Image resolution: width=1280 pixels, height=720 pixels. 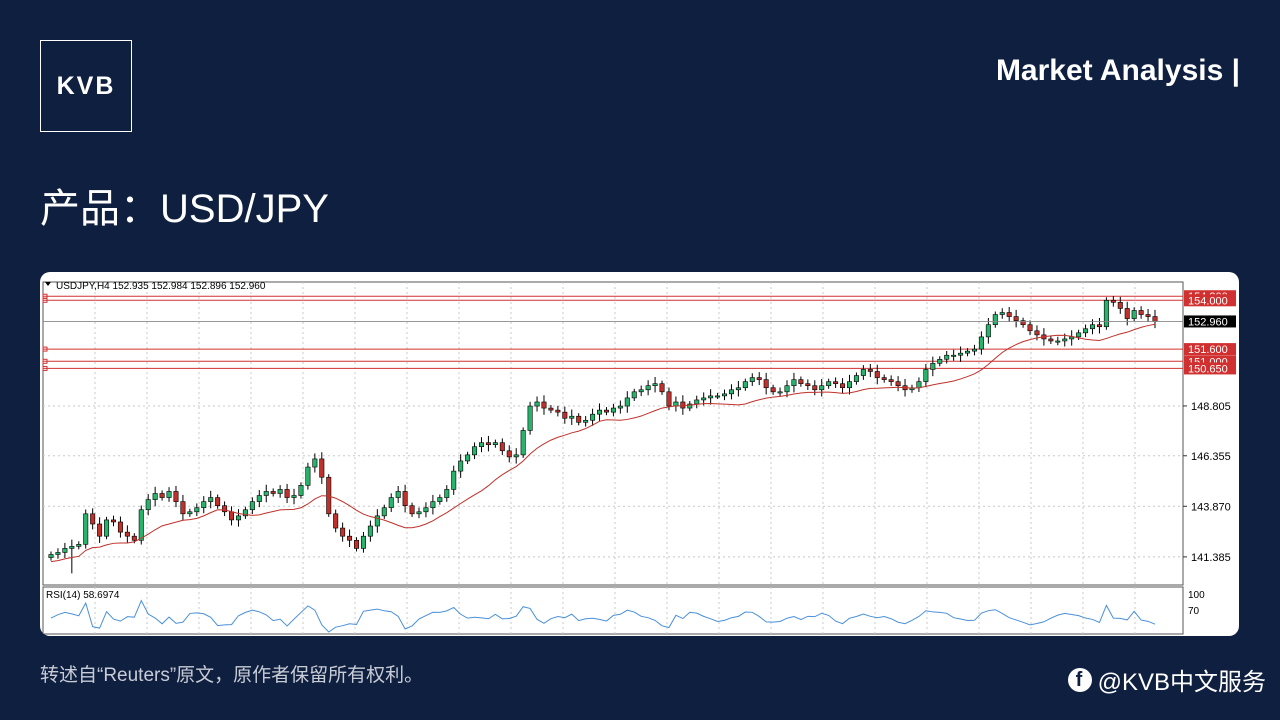 I want to click on social-handle: f @KVB中文服务, so click(x=1166, y=679).